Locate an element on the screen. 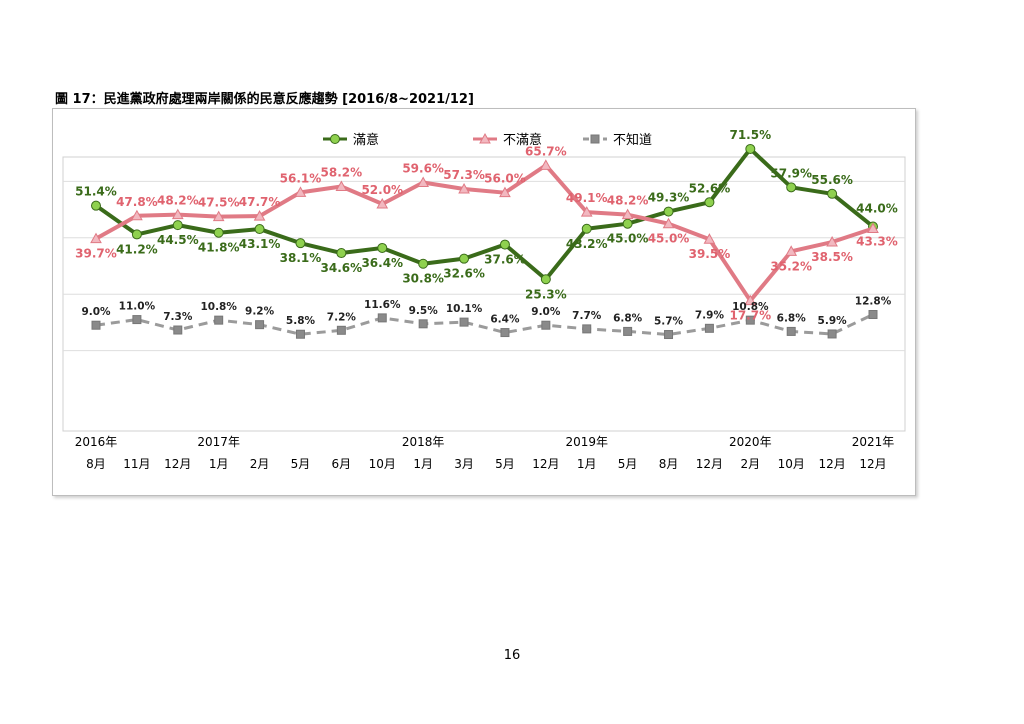  data-label: 9.0% is located at coordinates (96, 312).